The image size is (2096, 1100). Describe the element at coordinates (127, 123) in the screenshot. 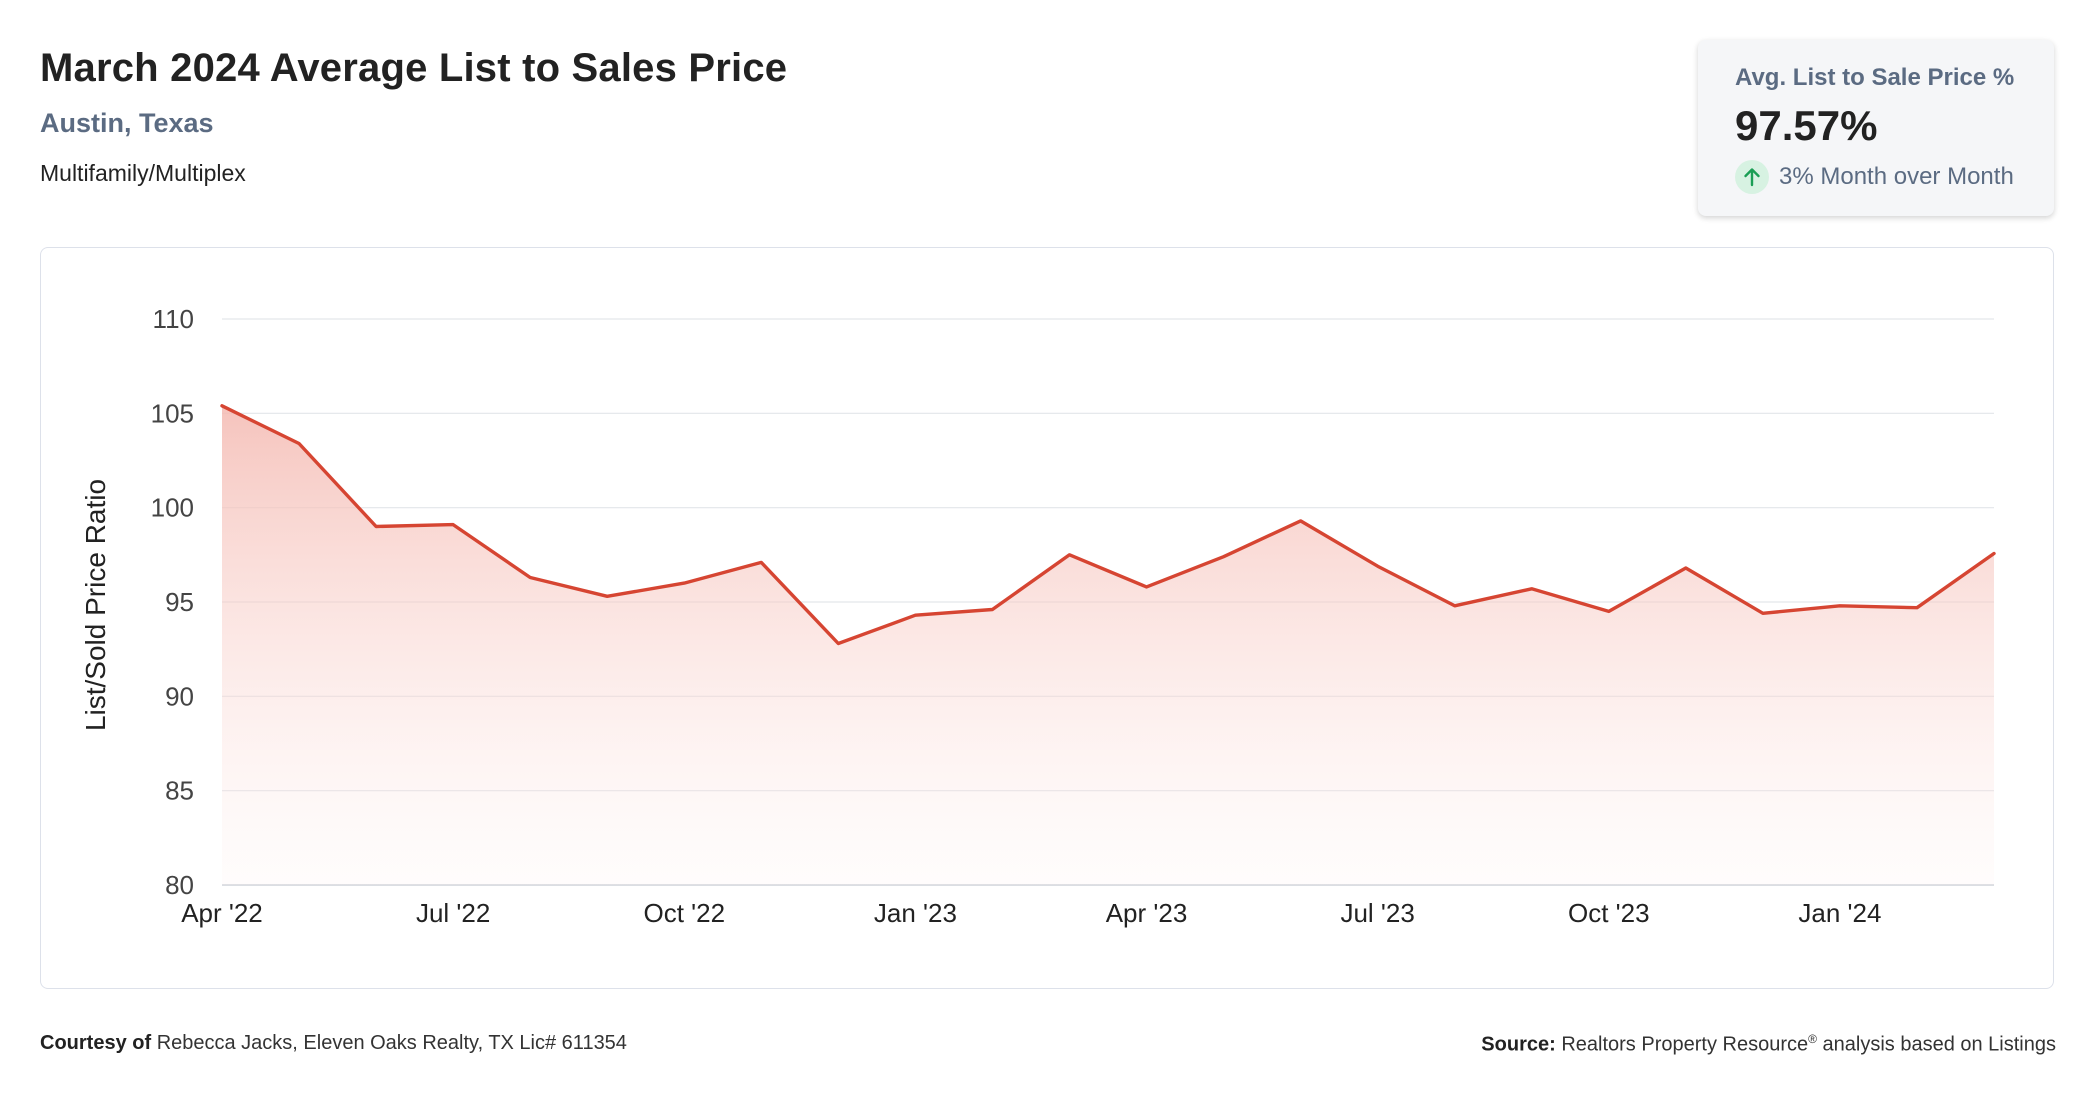

I see `location-subtitle: Austin, Texas` at that location.